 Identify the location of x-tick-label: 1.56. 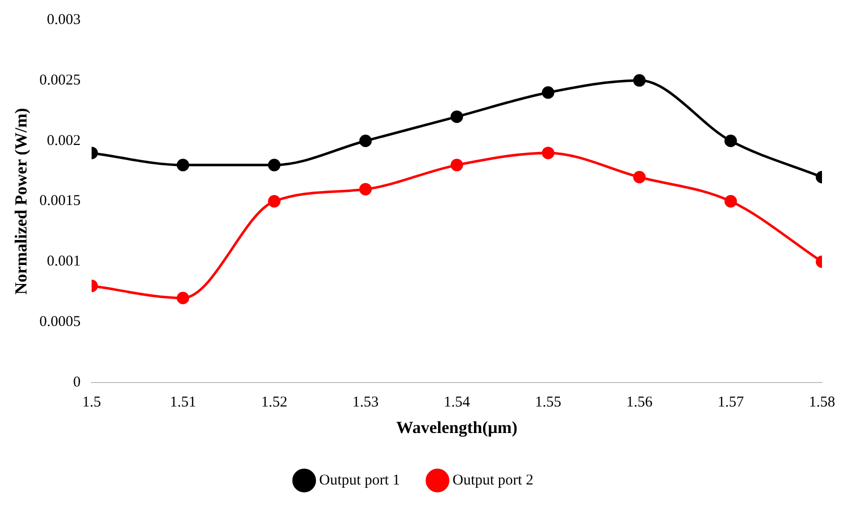
(640, 402).